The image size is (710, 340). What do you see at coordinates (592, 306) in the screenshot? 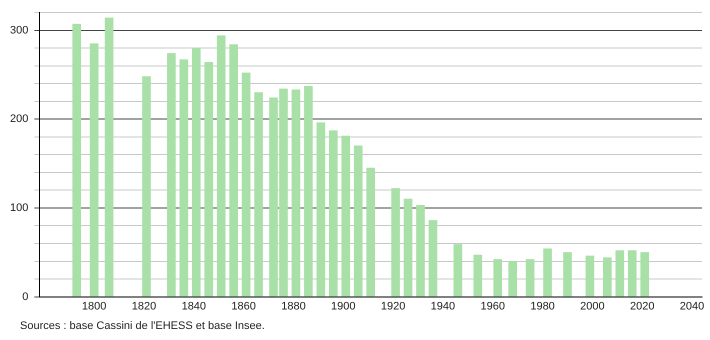
I see `x-tick-label: 2000` at bounding box center [592, 306].